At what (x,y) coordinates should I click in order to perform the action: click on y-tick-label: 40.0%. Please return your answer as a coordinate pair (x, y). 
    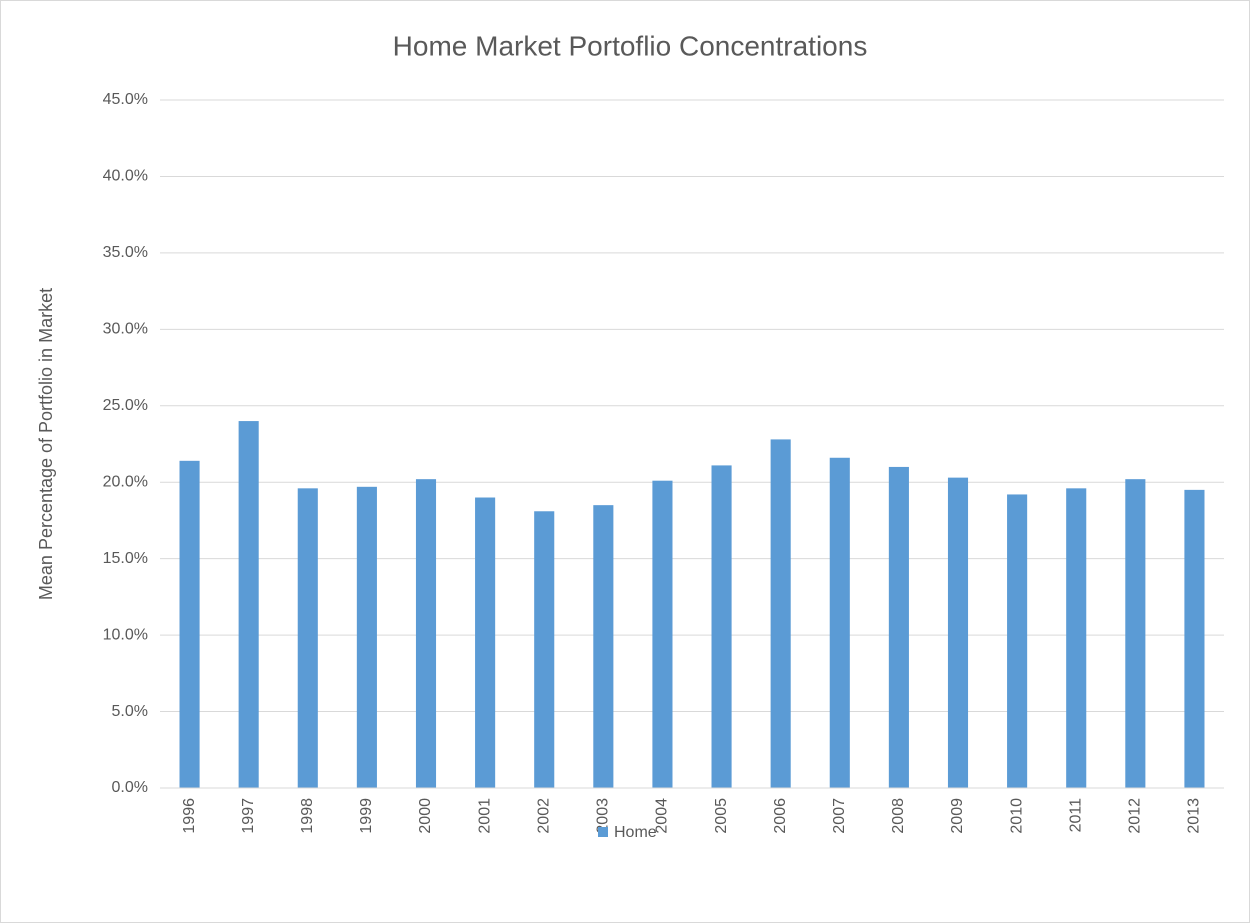
    Looking at the image, I should click on (125, 176).